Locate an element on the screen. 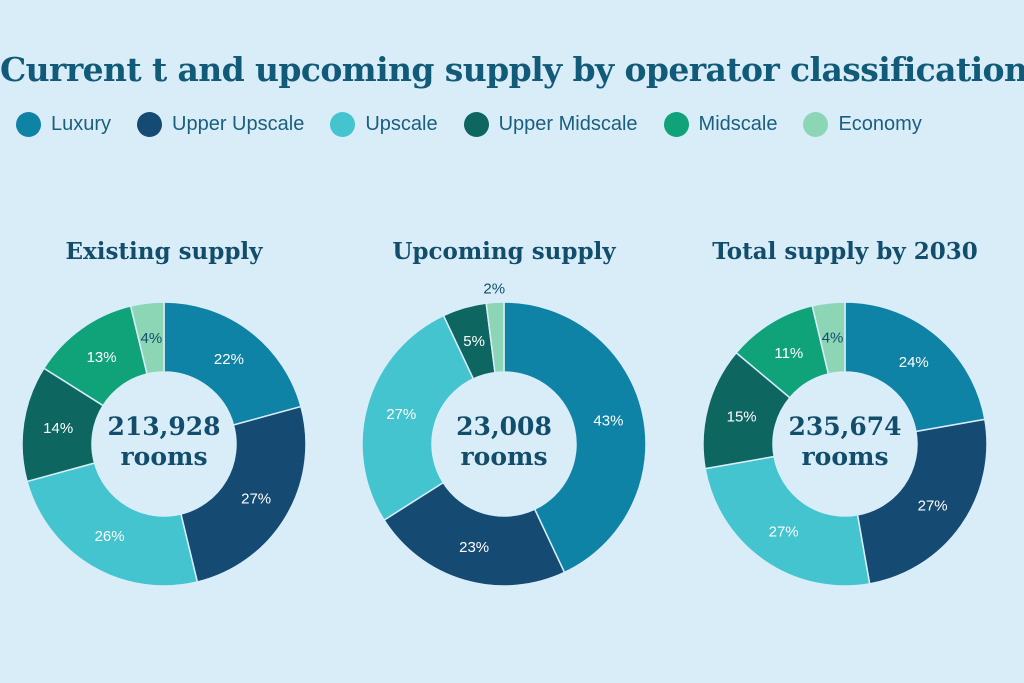  slice-label-upper-midscale: 5% is located at coordinates (474, 341).